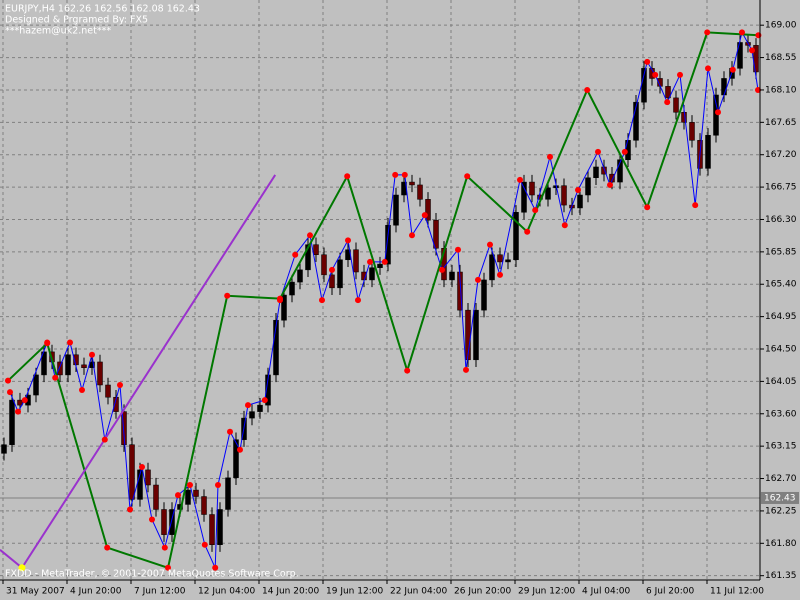  I want to click on x-tick-label: 26 Jun 20:00, so click(482, 592).